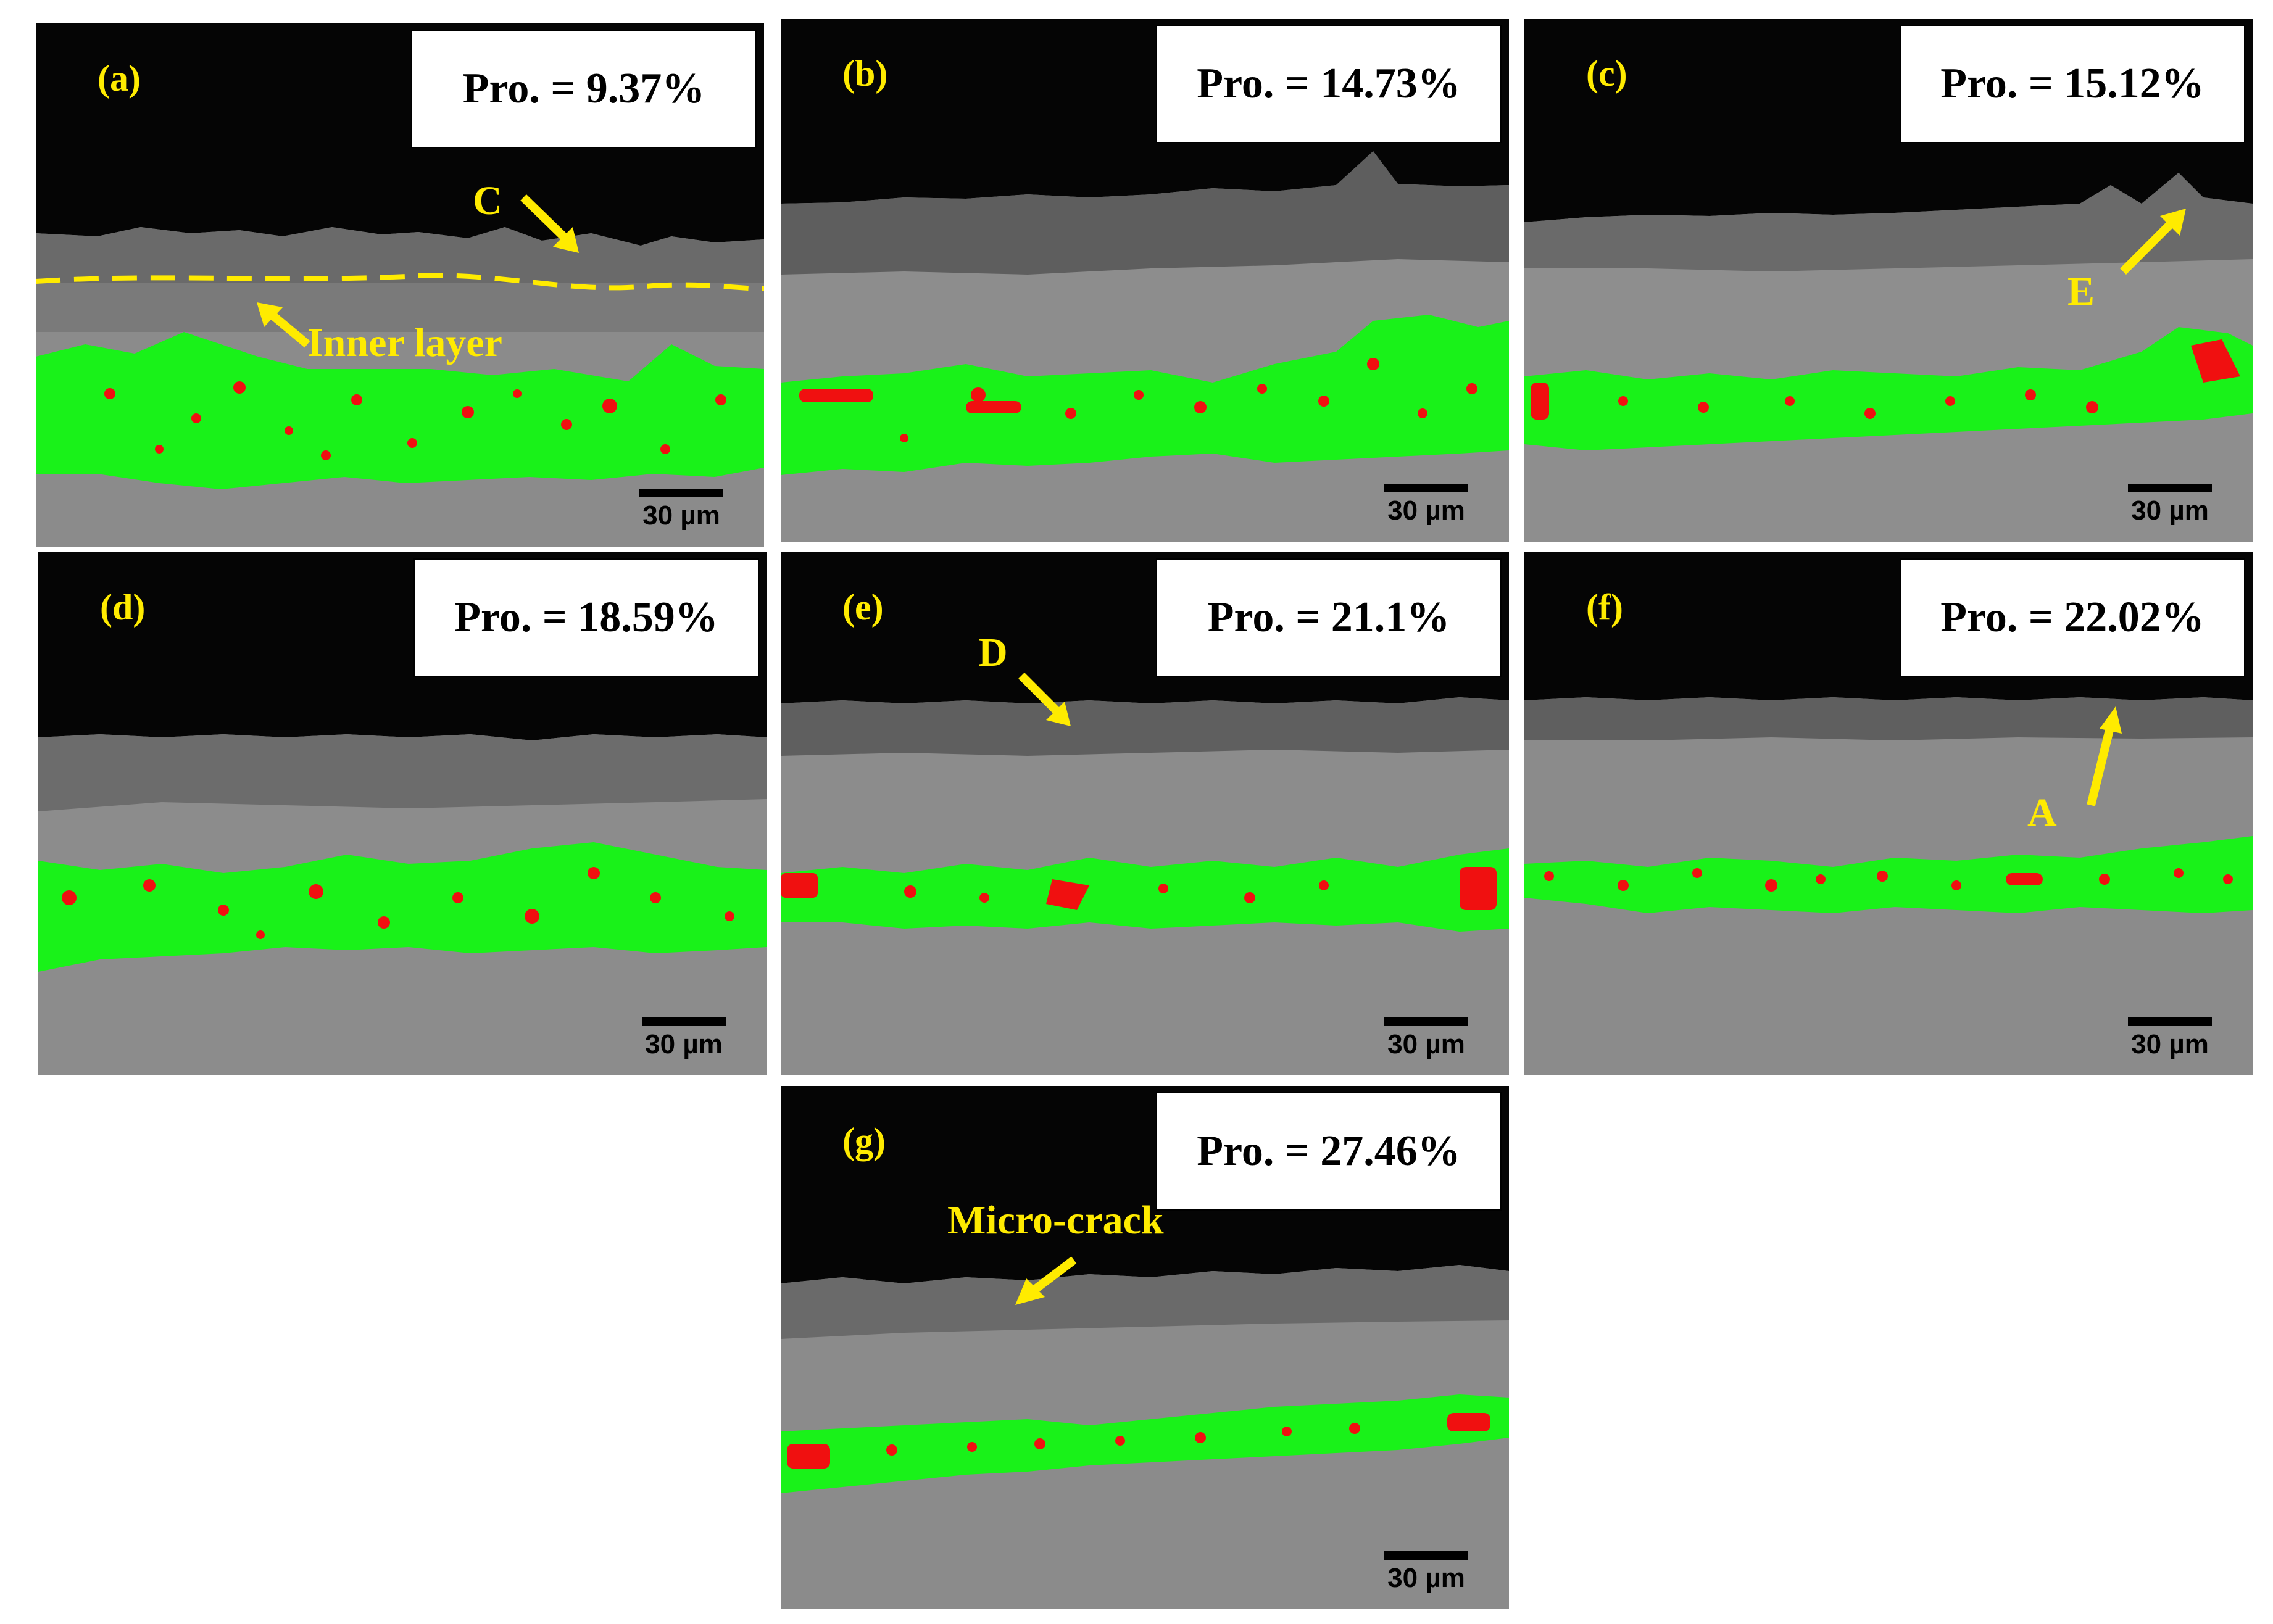 This screenshot has width=2273, height=1624. Describe the element at coordinates (864, 1141) in the screenshot. I see `panel-label: (g)` at that location.